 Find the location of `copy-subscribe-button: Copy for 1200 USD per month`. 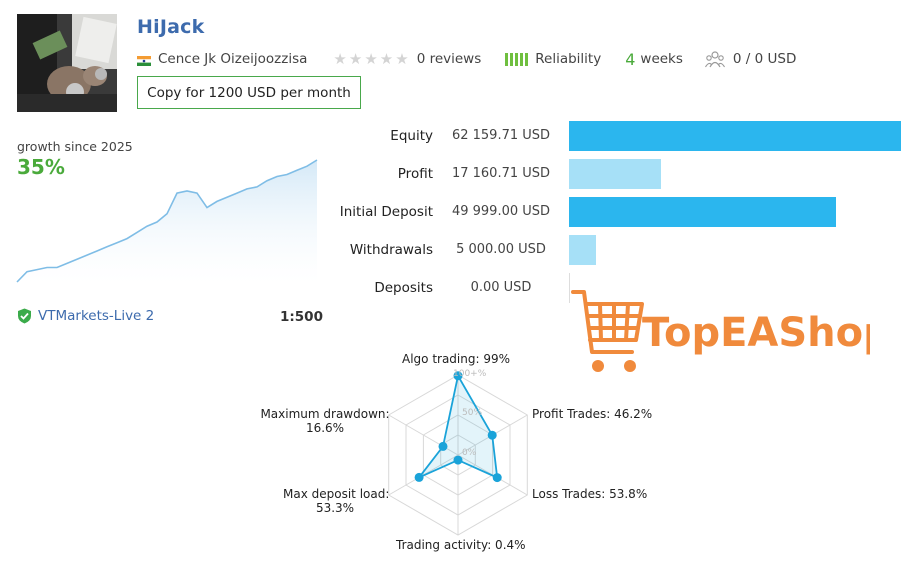

copy-subscribe-button: Copy for 1200 USD per month is located at coordinates (249, 92).